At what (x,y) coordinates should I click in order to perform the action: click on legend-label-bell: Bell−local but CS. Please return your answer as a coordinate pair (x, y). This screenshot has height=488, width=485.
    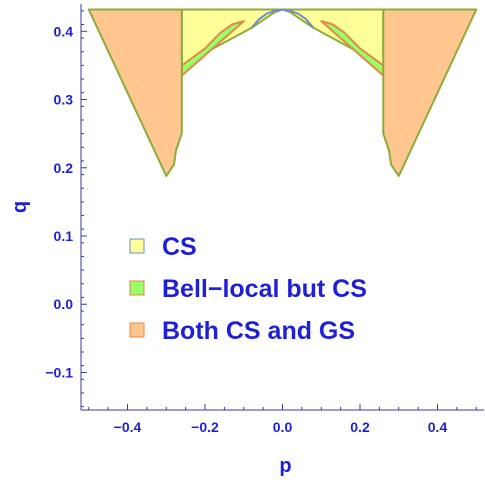
    Looking at the image, I should click on (264, 289).